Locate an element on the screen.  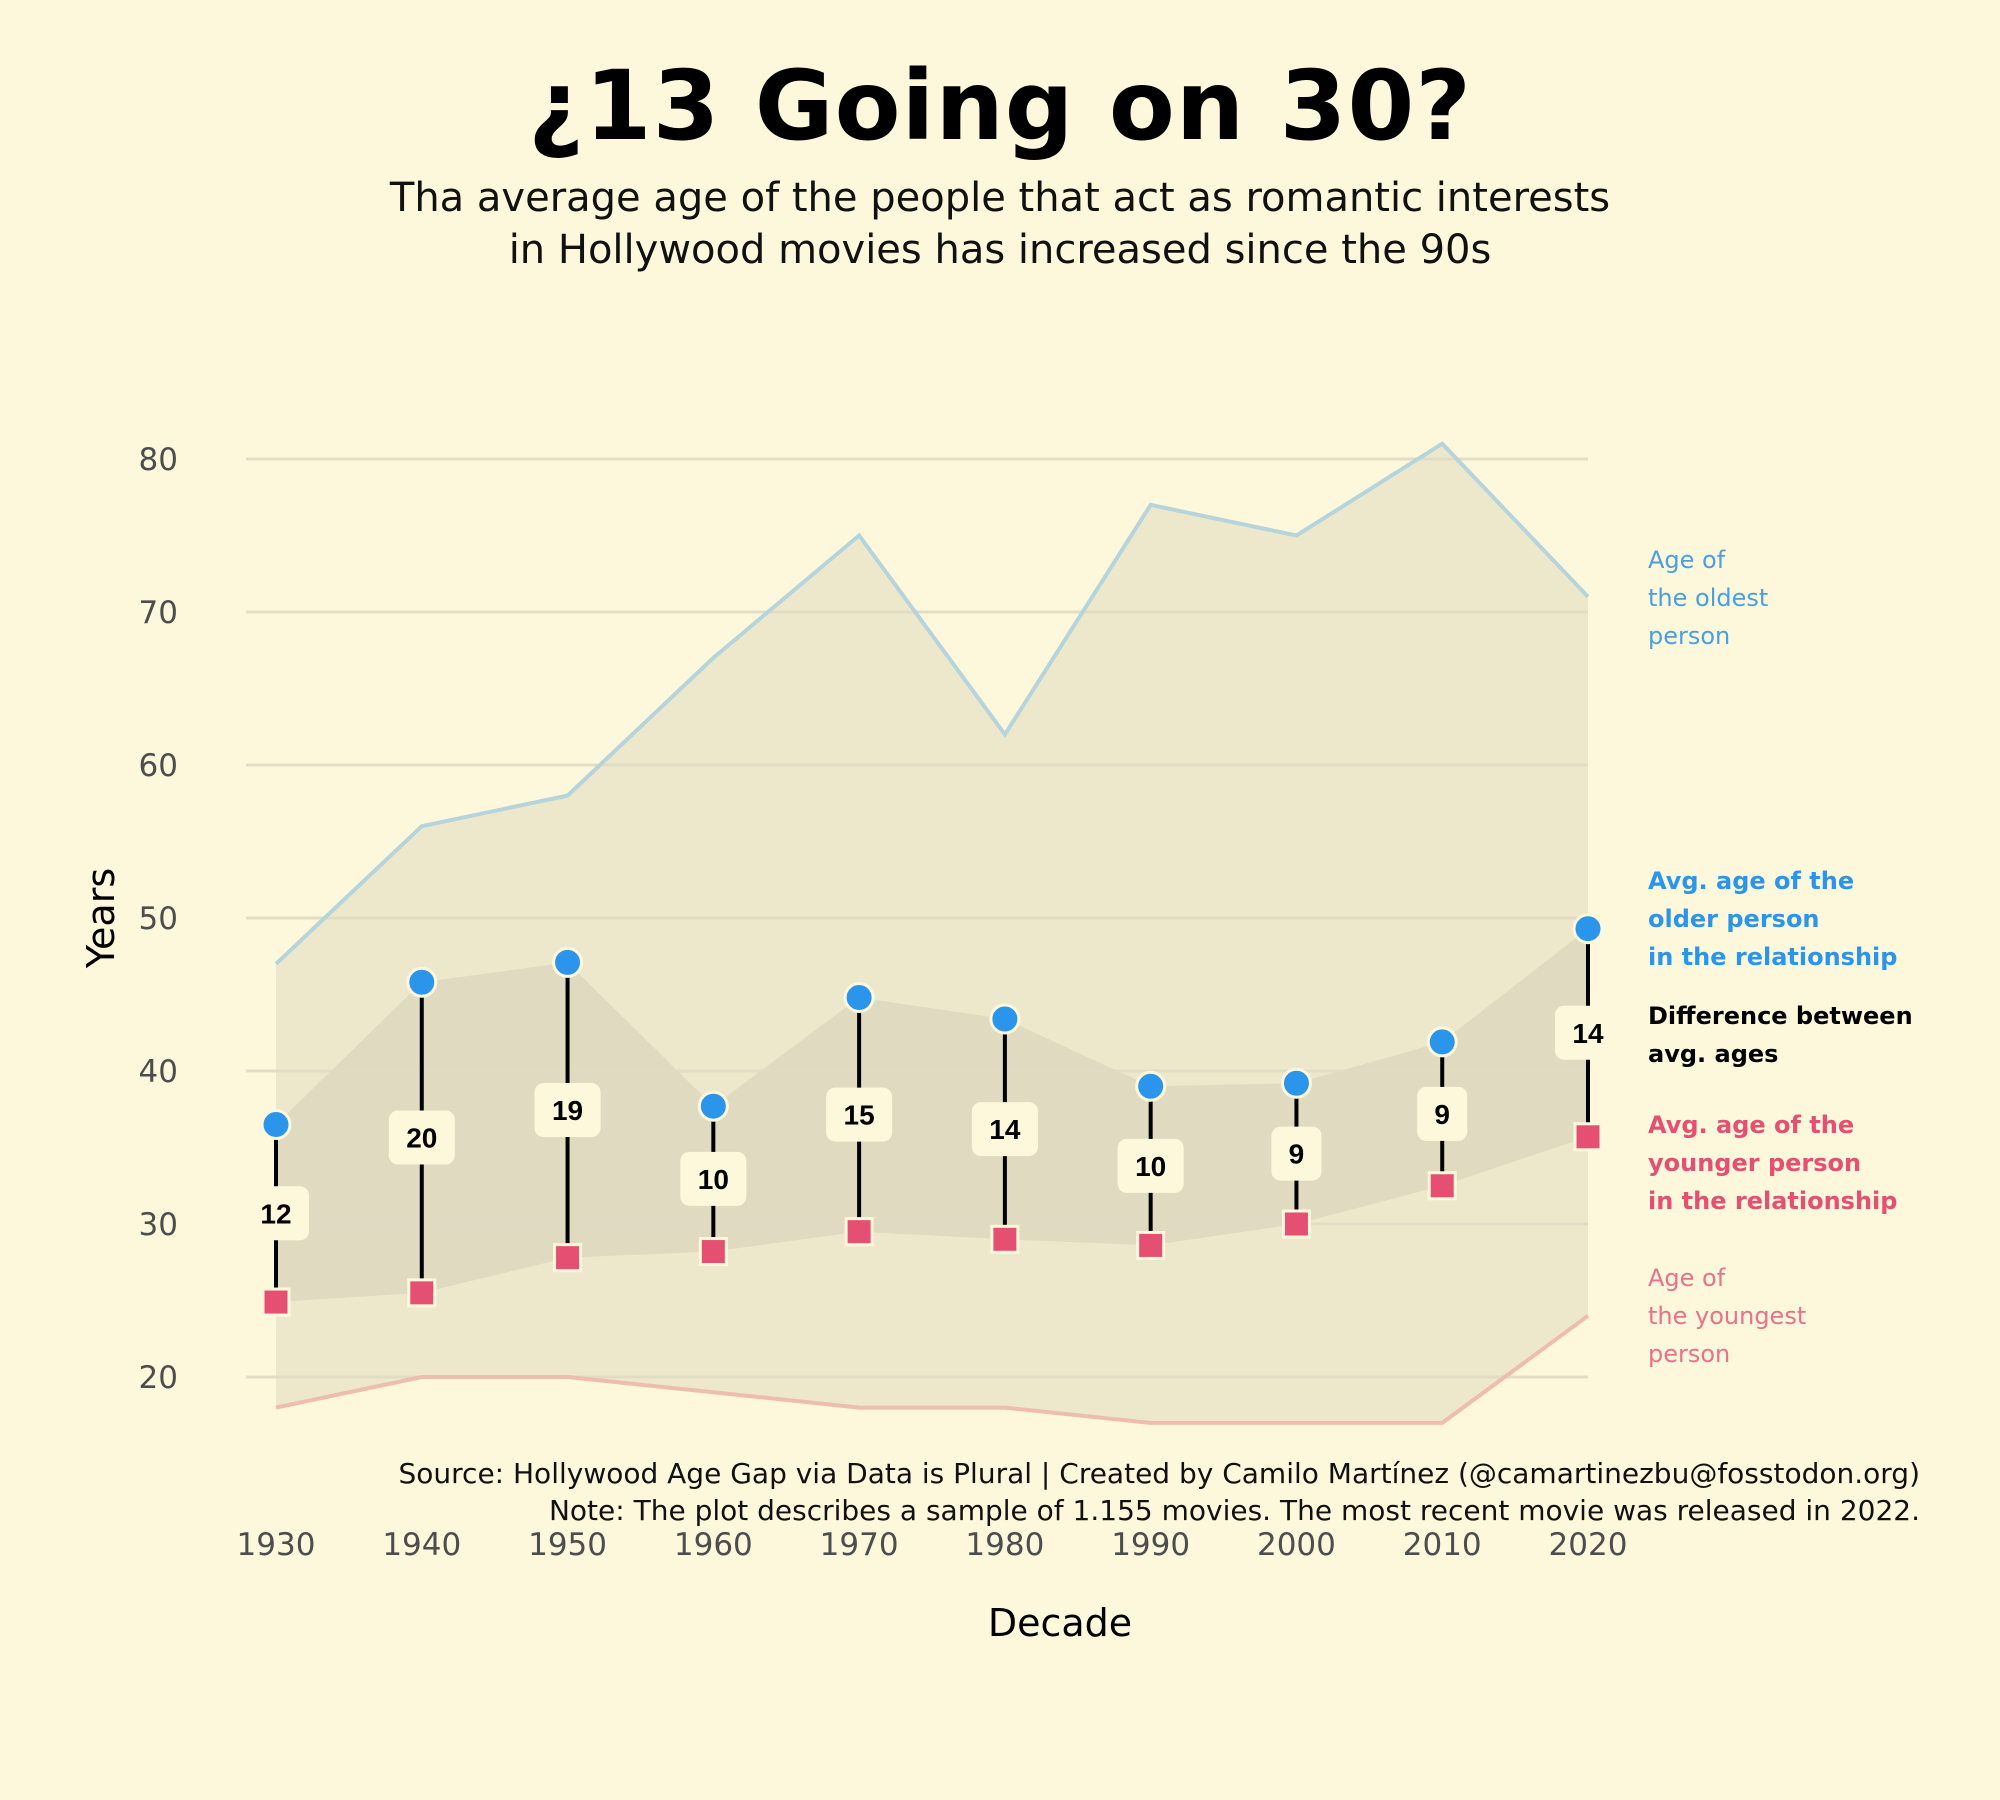
older-avg-series-label: in the relationship is located at coordinates (1772, 957).